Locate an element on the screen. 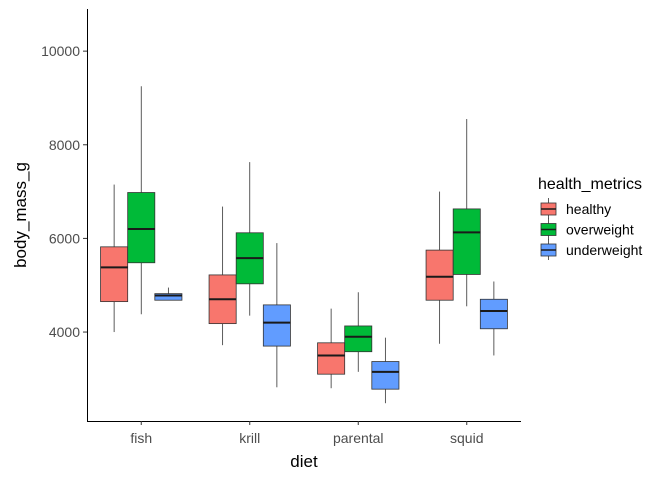 The image size is (672, 480). x-tick-label: squid is located at coordinates (466, 438).